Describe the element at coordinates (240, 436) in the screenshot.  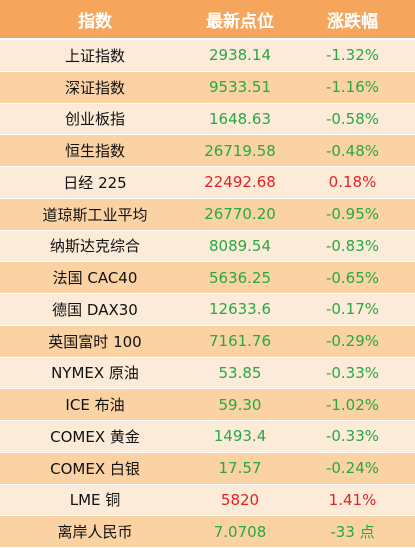
I see `last-price: 1493.4` at that location.